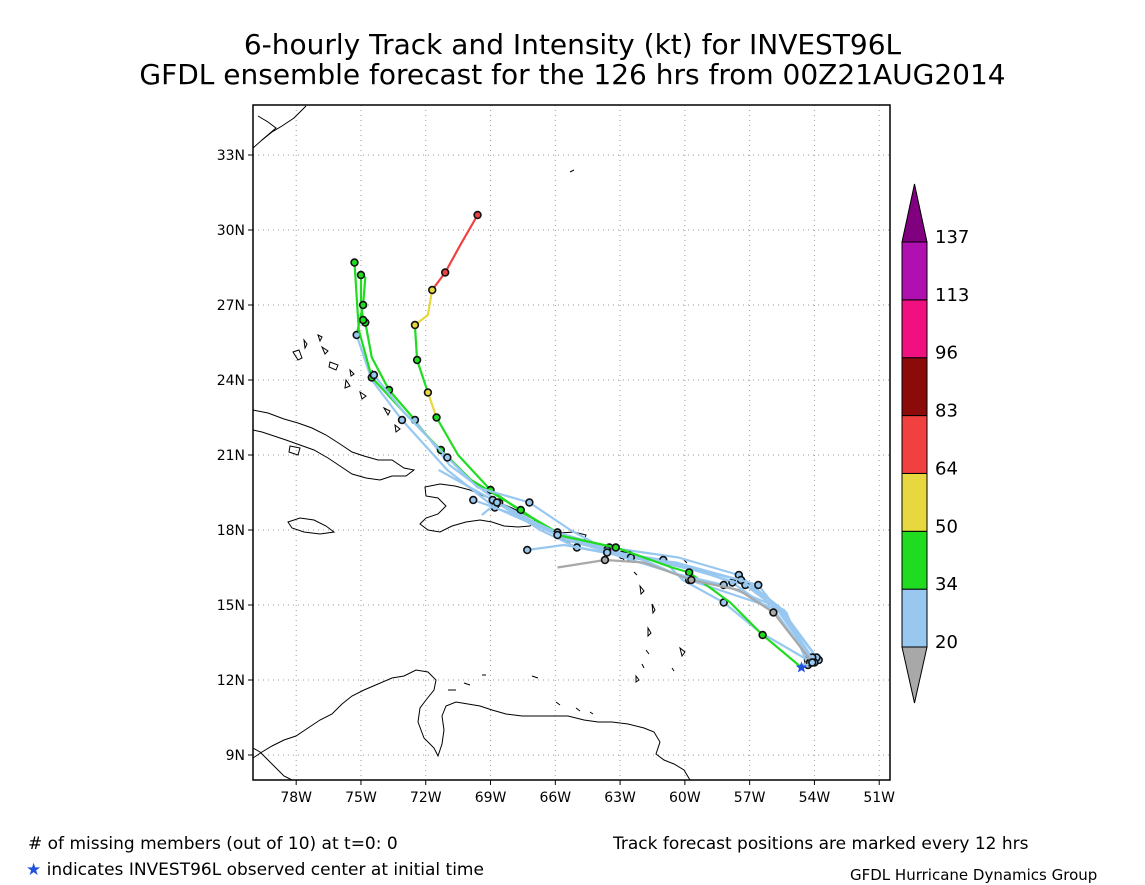  I want to click on abc-islands, so click(521, 694).